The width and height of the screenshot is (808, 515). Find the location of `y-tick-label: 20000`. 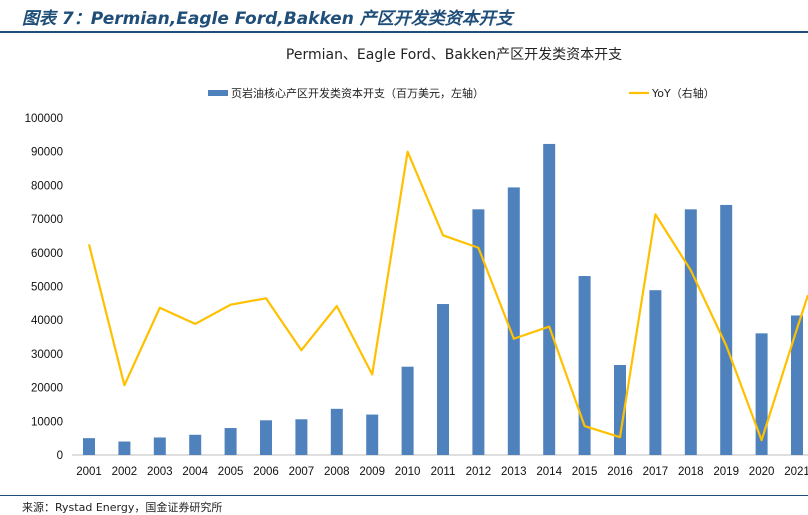

y-tick-label: 20000 is located at coordinates (47, 389).